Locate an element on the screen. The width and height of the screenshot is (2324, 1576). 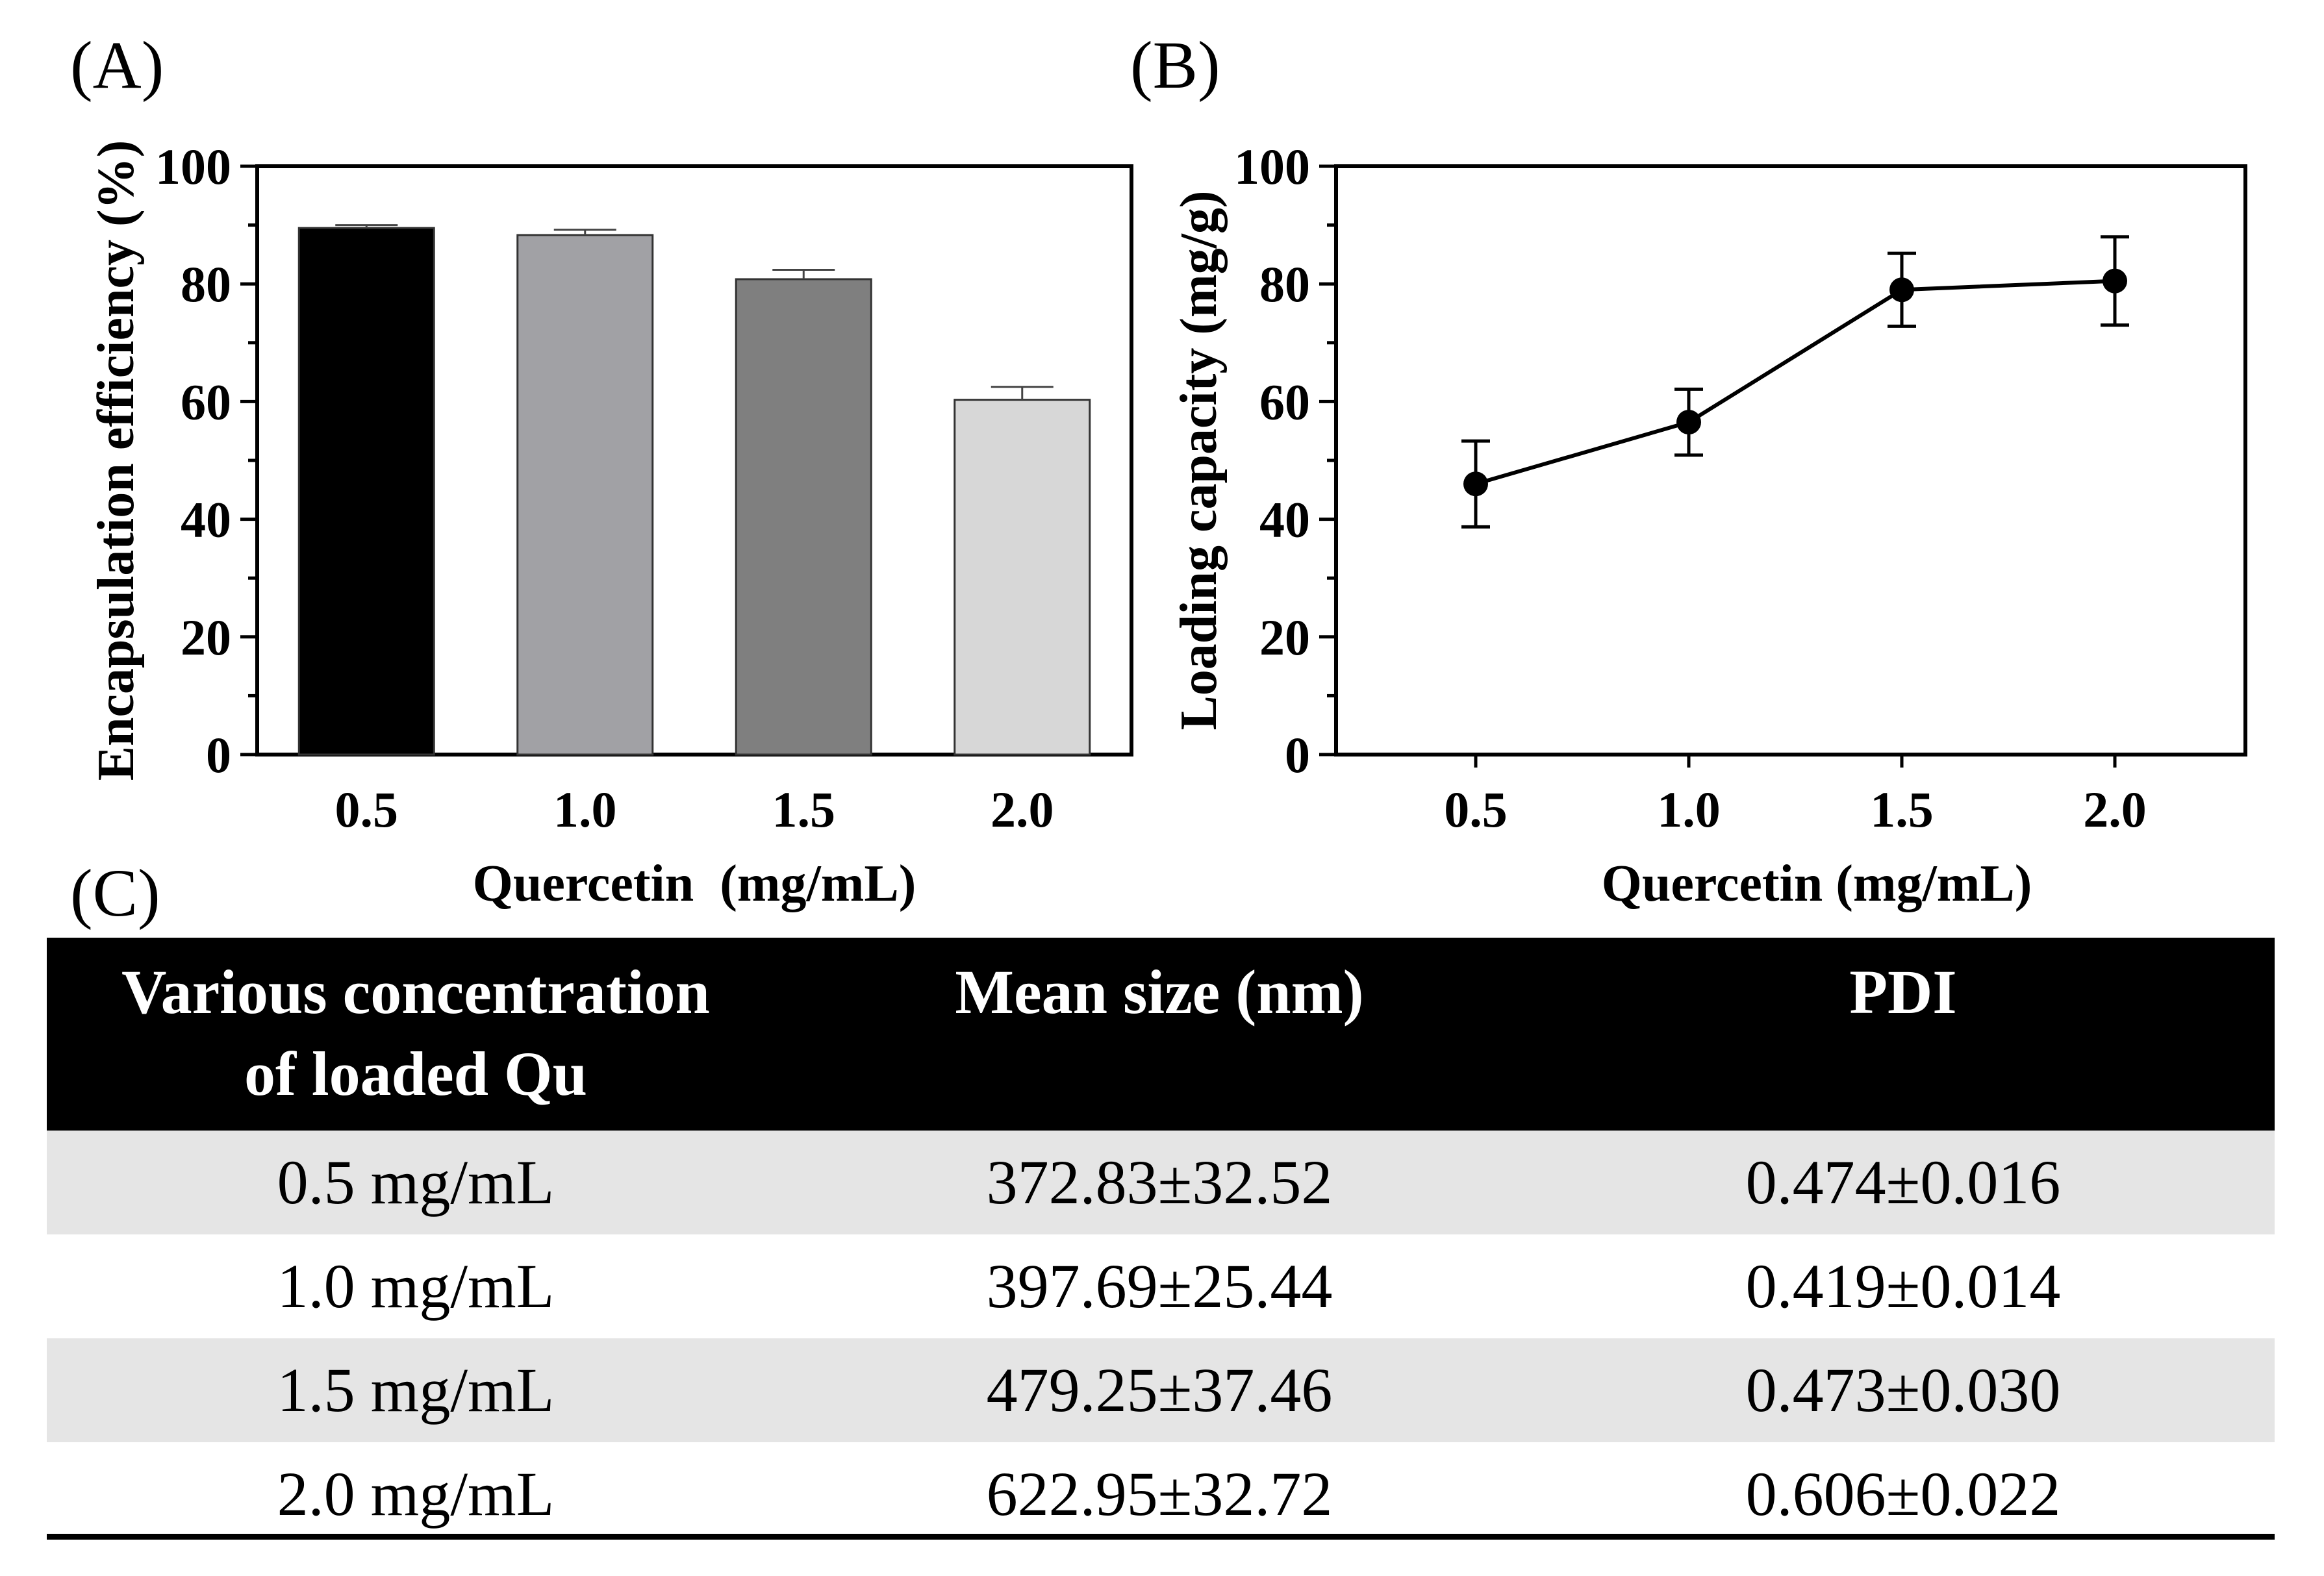
table-cell: 622.95±32.72 is located at coordinates (1160, 1494).